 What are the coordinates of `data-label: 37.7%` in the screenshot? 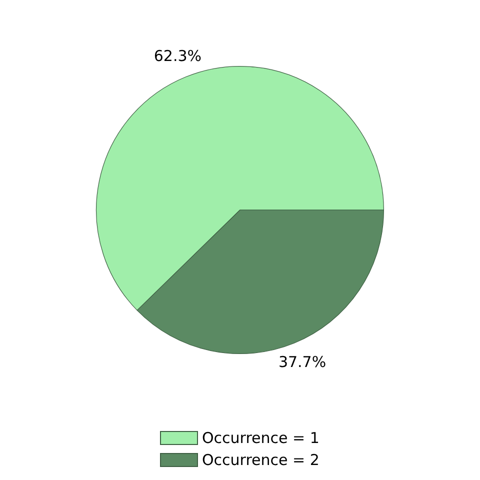 It's located at (302, 361).